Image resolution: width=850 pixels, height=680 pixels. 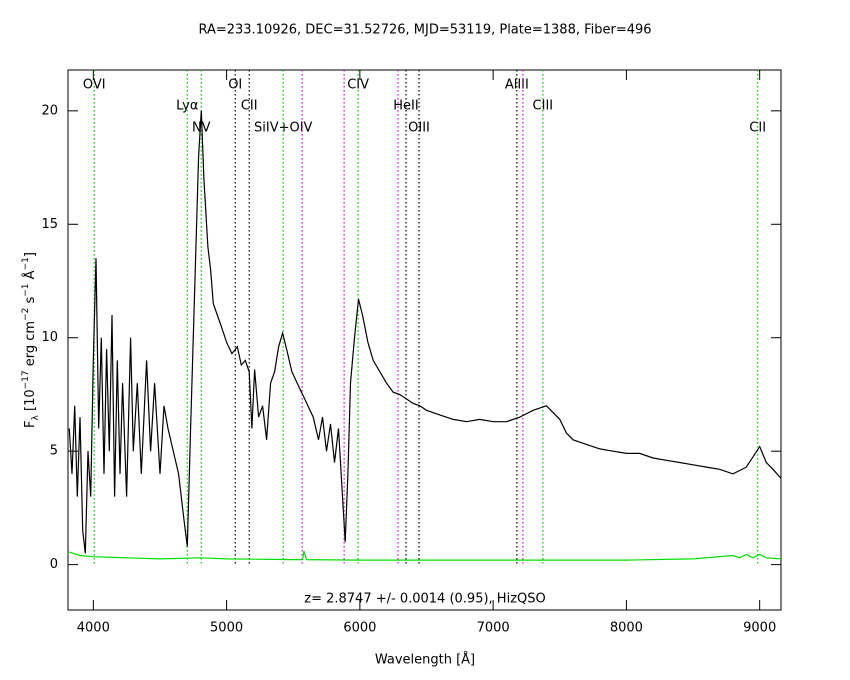 I want to click on y-tick-label: 5, so click(x=54, y=451).